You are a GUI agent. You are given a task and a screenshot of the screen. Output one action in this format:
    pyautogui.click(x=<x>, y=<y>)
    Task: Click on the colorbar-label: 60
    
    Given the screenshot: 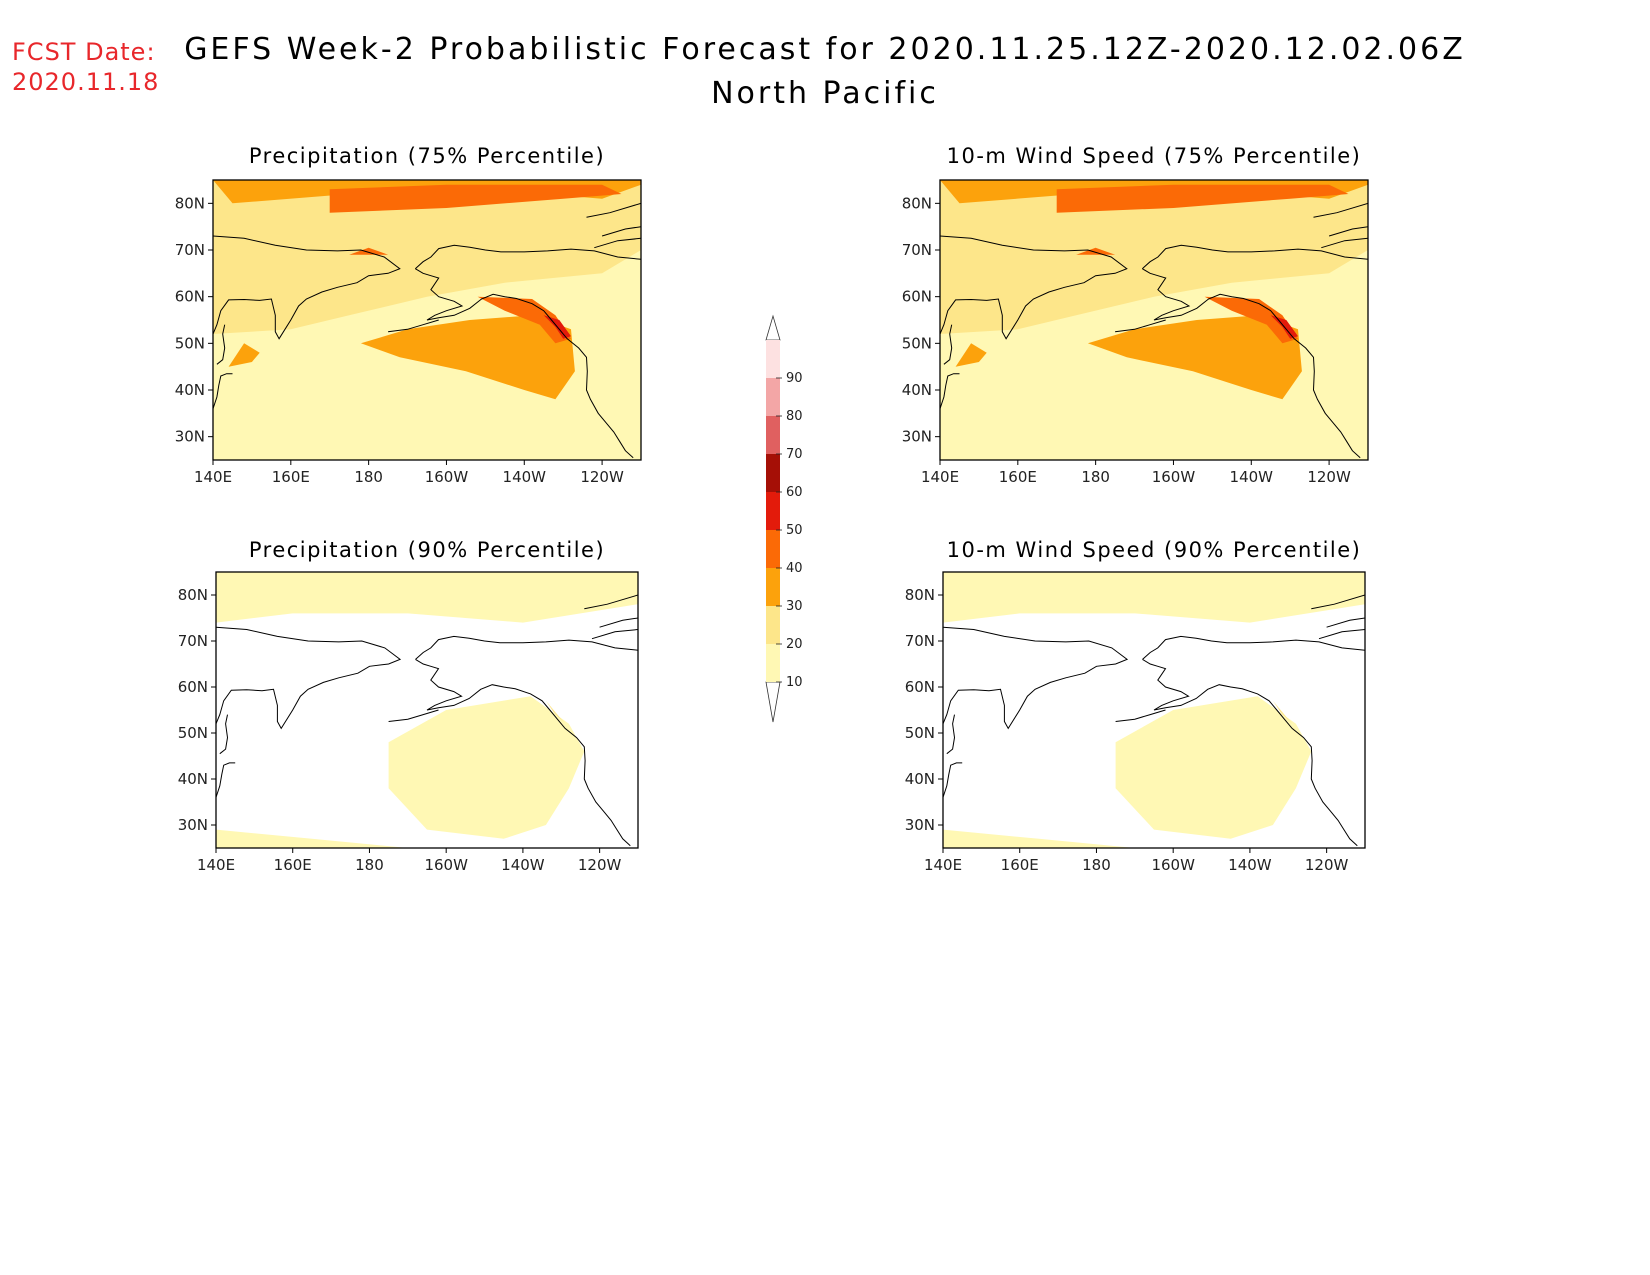 What is the action you would take?
    pyautogui.click(x=794, y=492)
    